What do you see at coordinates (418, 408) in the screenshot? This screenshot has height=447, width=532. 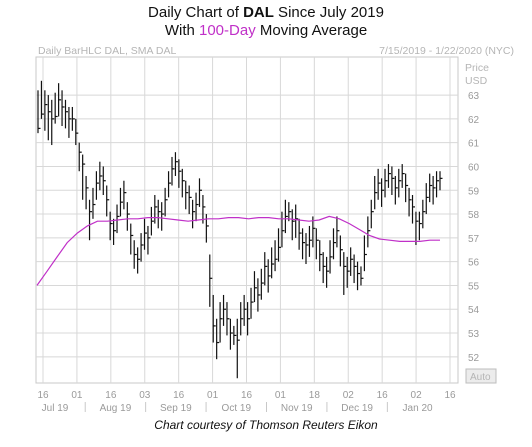 I see `x-month-tick-label: Jan 20` at bounding box center [418, 408].